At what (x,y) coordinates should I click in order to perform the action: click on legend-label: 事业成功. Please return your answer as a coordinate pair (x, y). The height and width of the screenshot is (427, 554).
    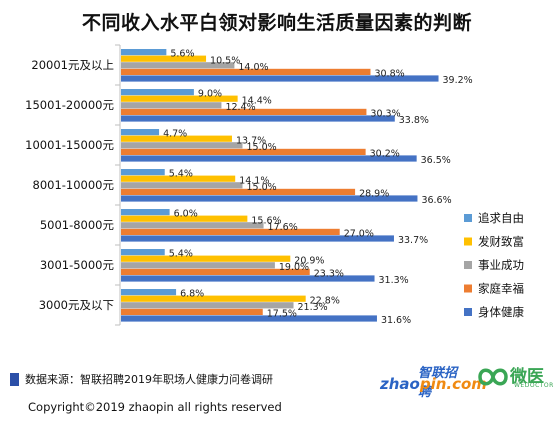
    Looking at the image, I should click on (501, 265).